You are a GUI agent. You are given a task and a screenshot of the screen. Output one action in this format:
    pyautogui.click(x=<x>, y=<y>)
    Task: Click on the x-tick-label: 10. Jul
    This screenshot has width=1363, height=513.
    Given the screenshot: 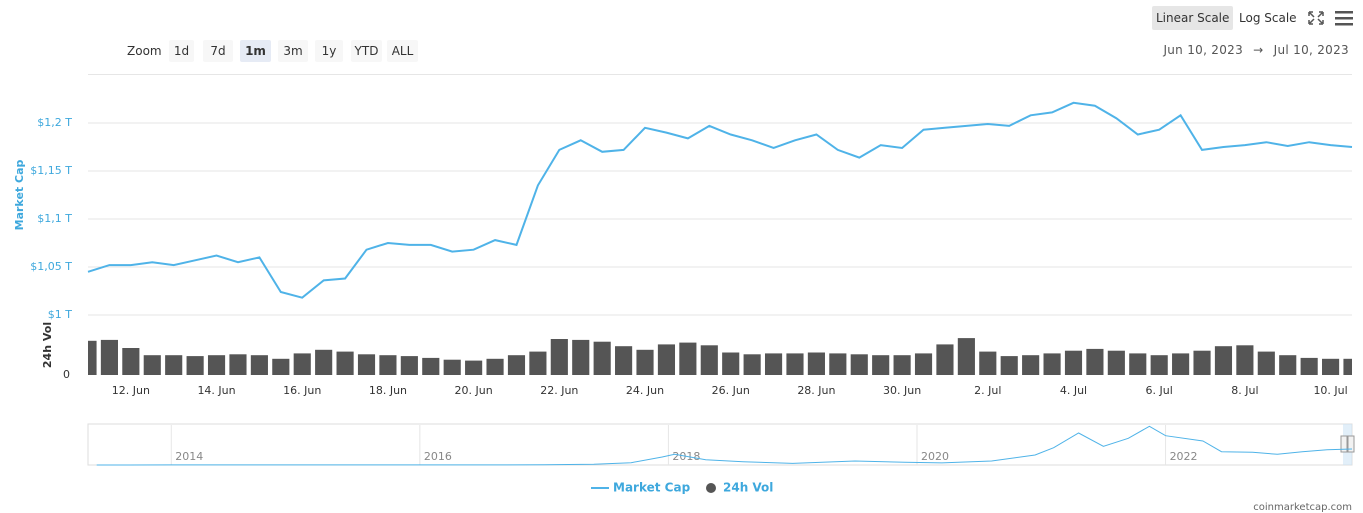 What is the action you would take?
    pyautogui.click(x=1330, y=390)
    